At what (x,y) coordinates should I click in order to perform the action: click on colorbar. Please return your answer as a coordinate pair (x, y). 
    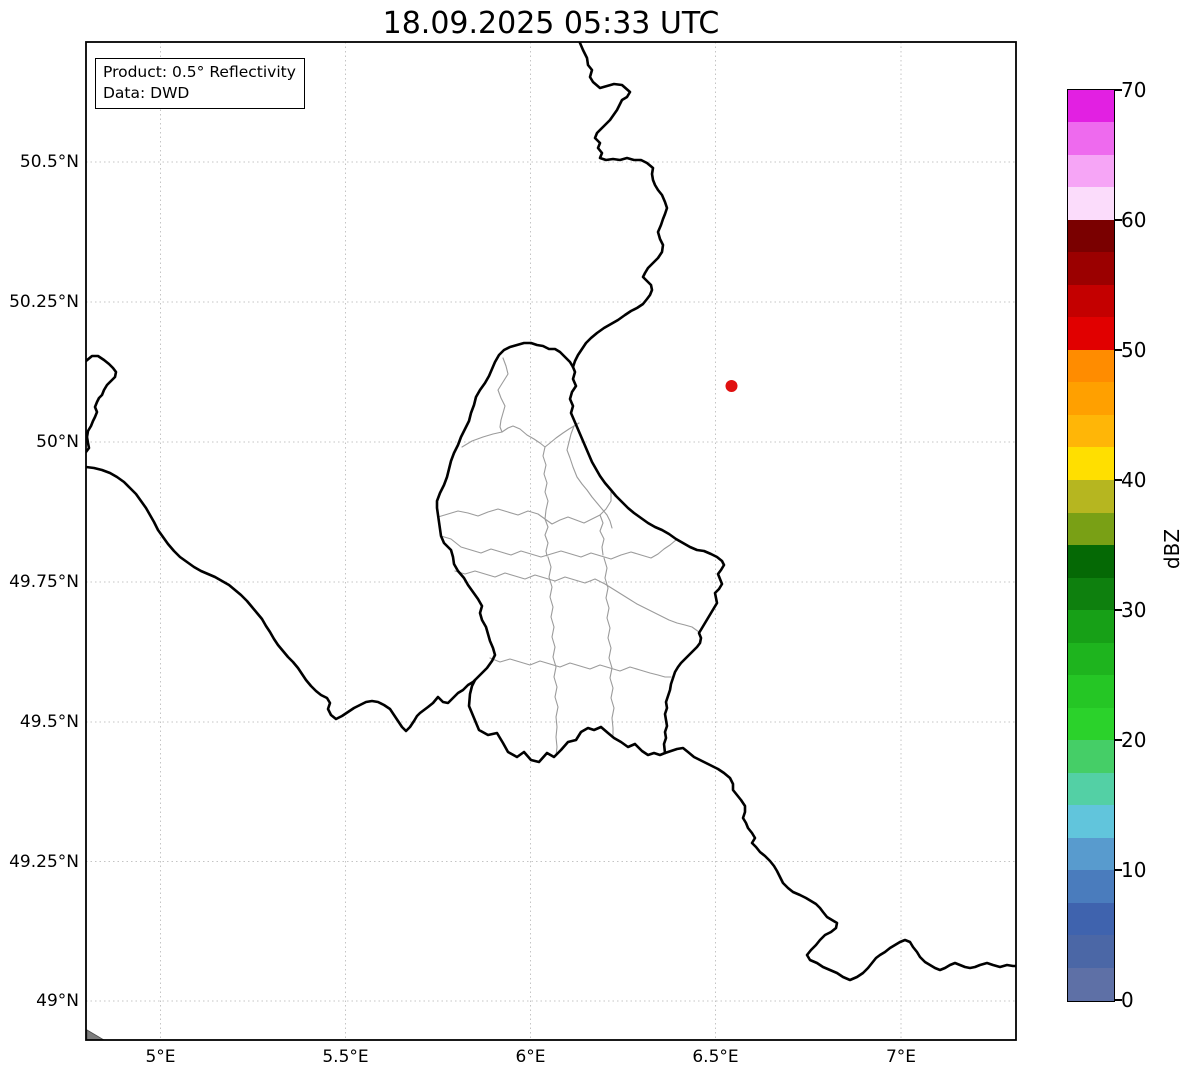
    Looking at the image, I should click on (1090, 545).